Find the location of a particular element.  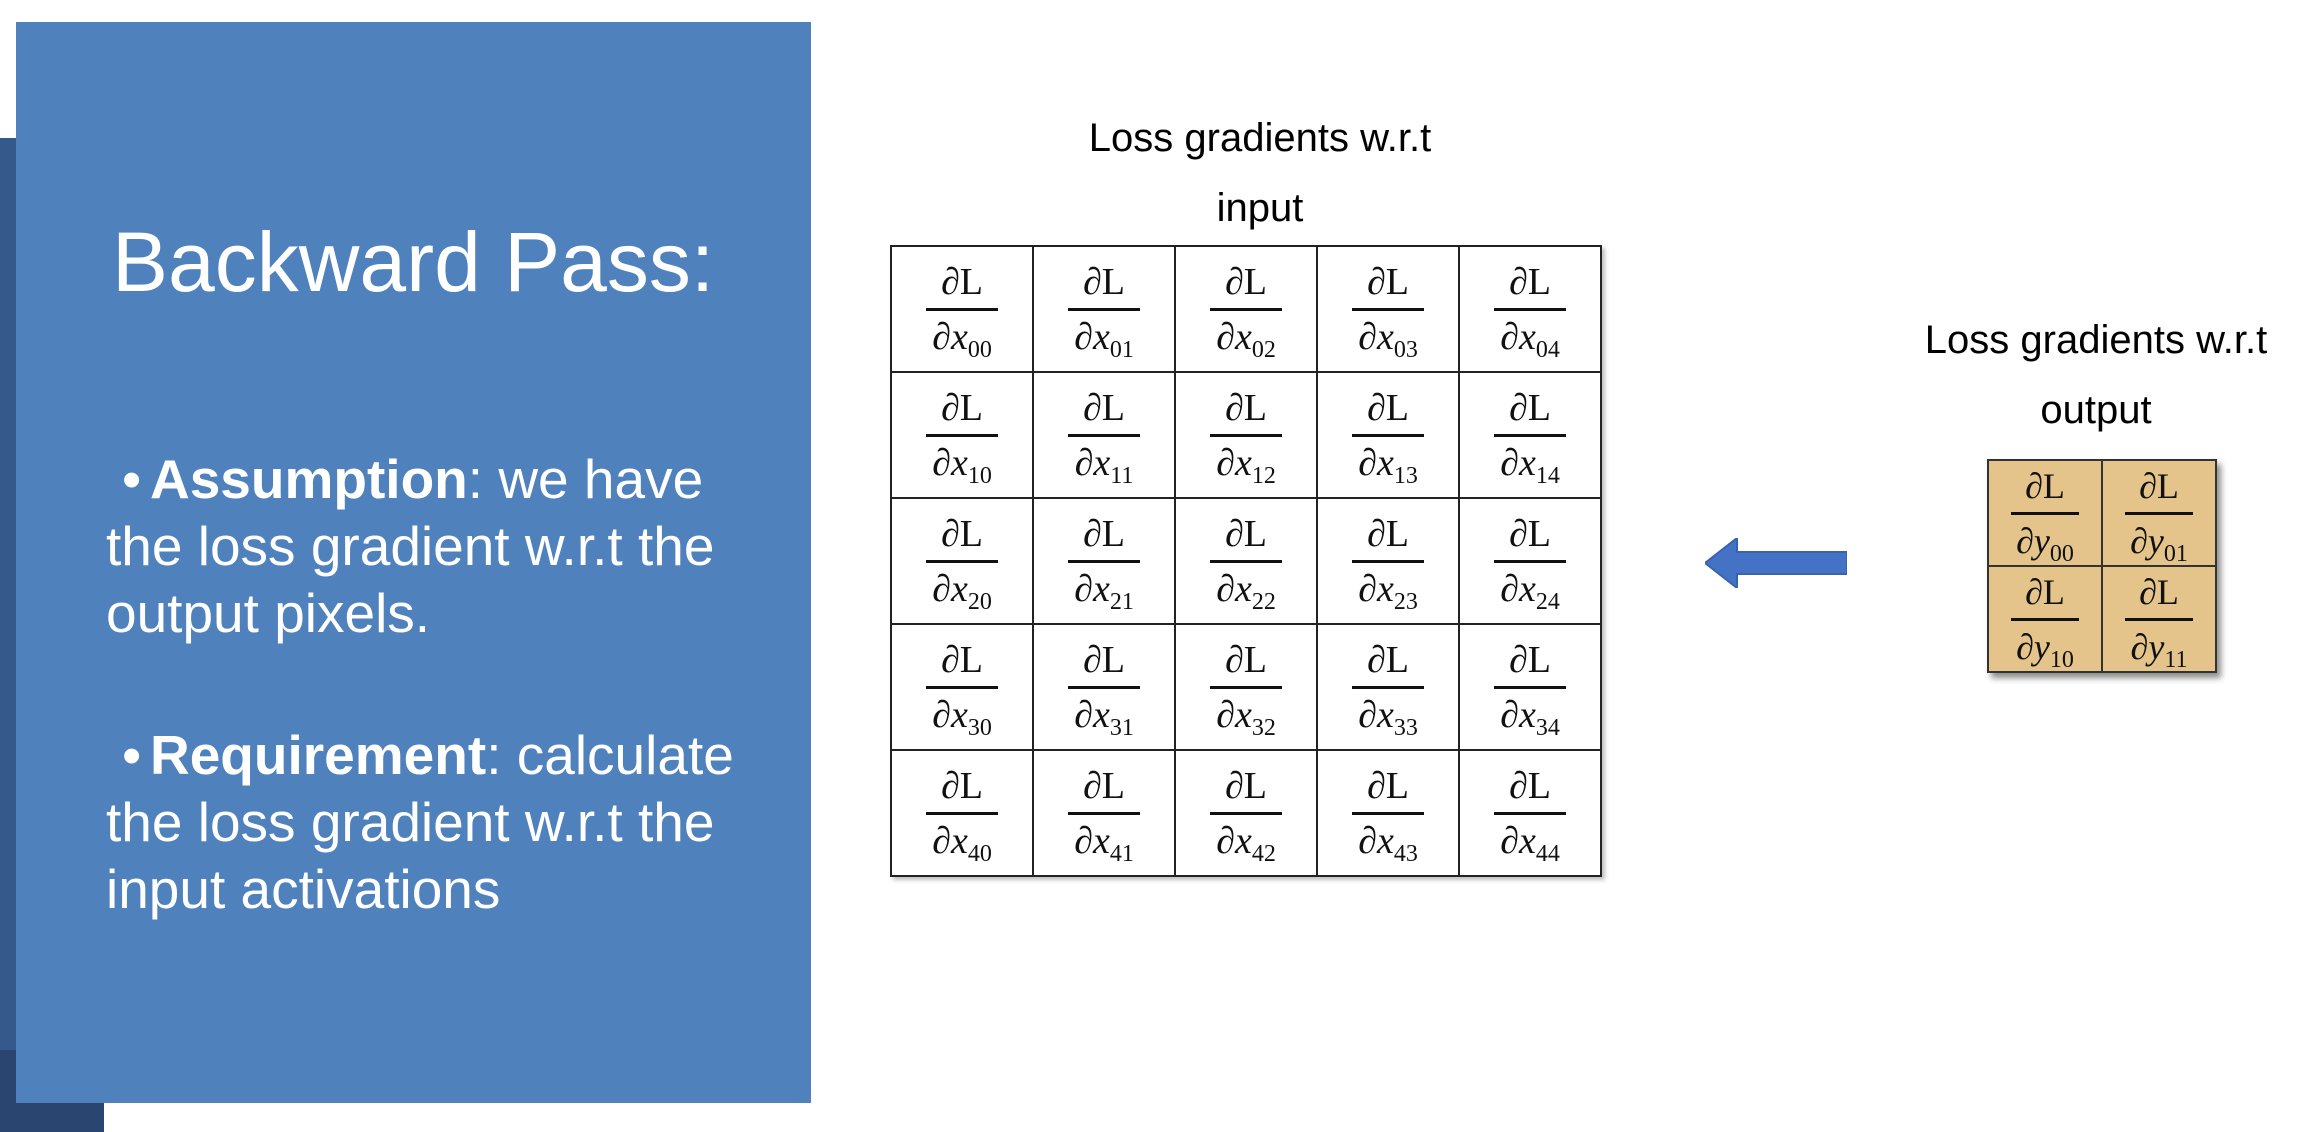

grid-row: ∂L ∂x00 ∂L ∂x01 ∂L ∂x02 ∂L ∂x03 ∂L ∂x04 is located at coordinates (1246, 309).